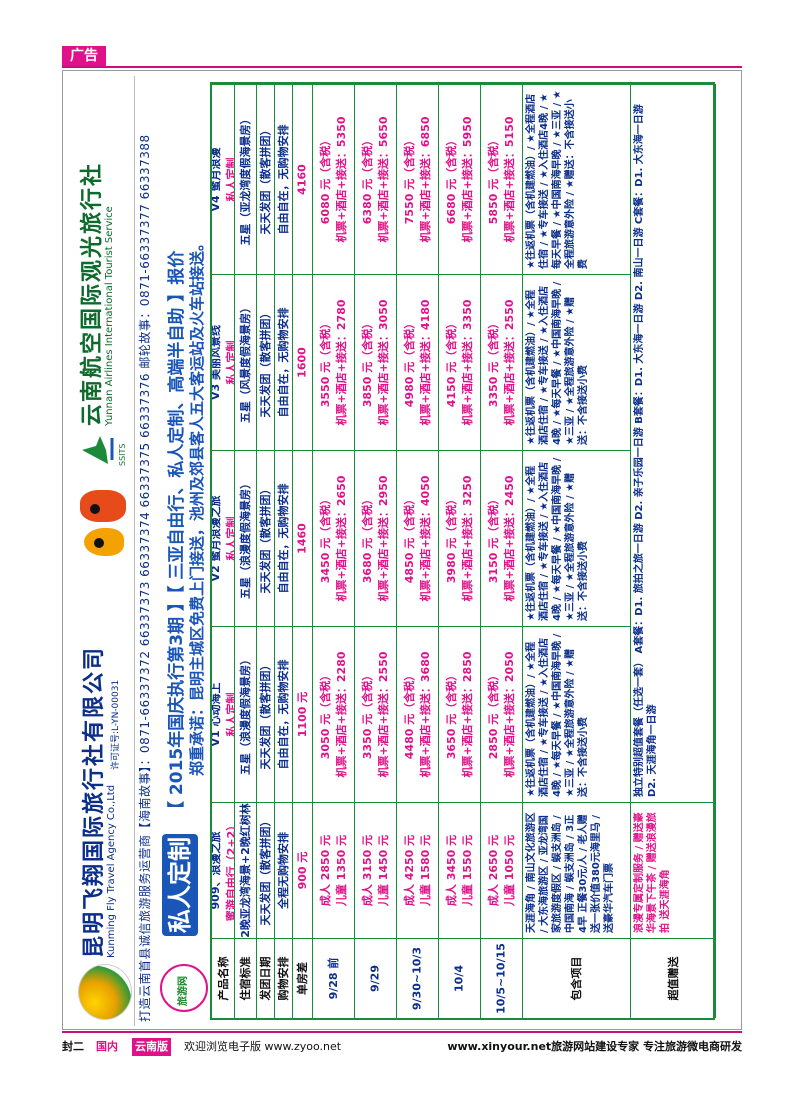 This screenshot has width=800, height=1100. I want to click on price-sub: 机票+酒店+接送：6850, so click(425, 179).